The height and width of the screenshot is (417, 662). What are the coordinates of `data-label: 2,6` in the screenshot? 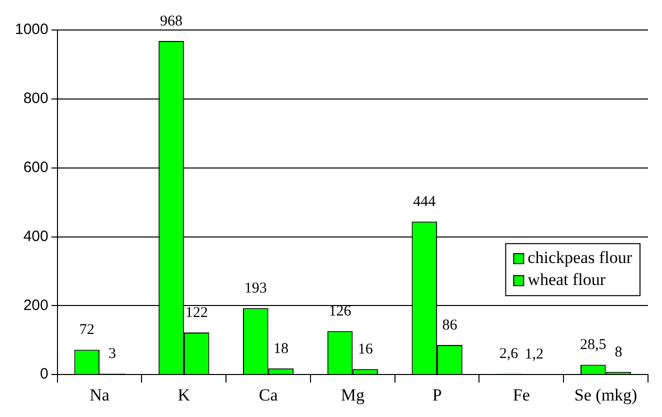 It's located at (509, 354).